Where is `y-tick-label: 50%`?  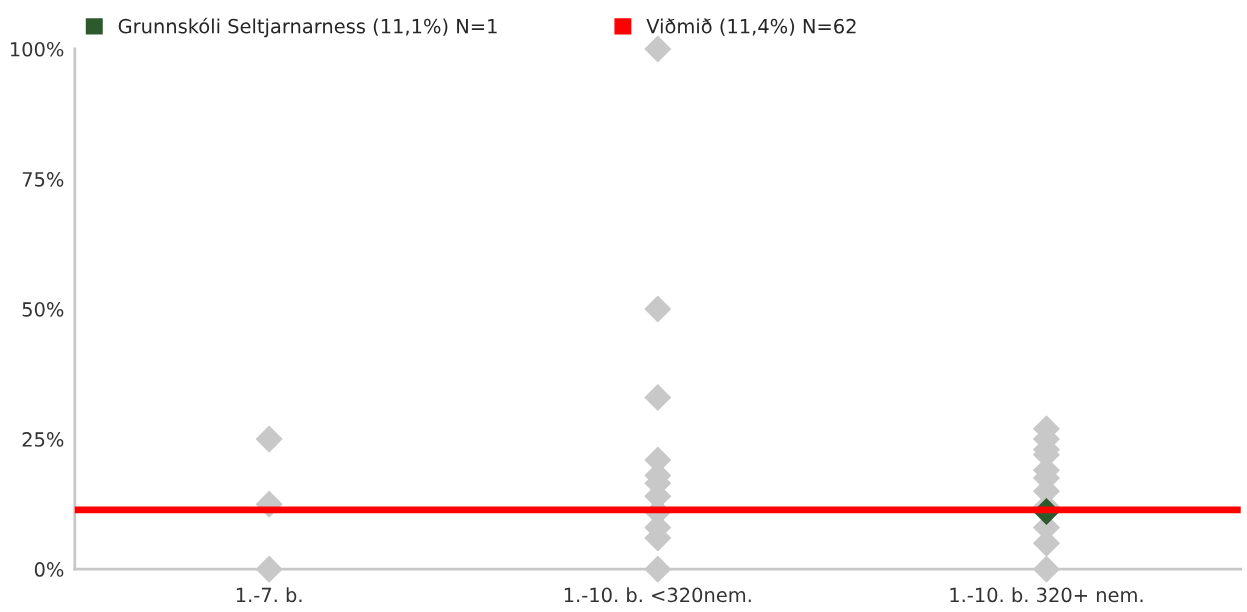 y-tick-label: 50% is located at coordinates (43, 309).